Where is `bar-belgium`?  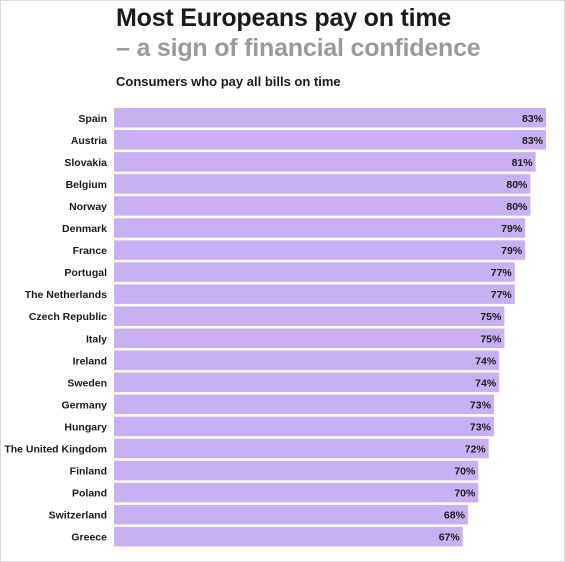 bar-belgium is located at coordinates (322, 184).